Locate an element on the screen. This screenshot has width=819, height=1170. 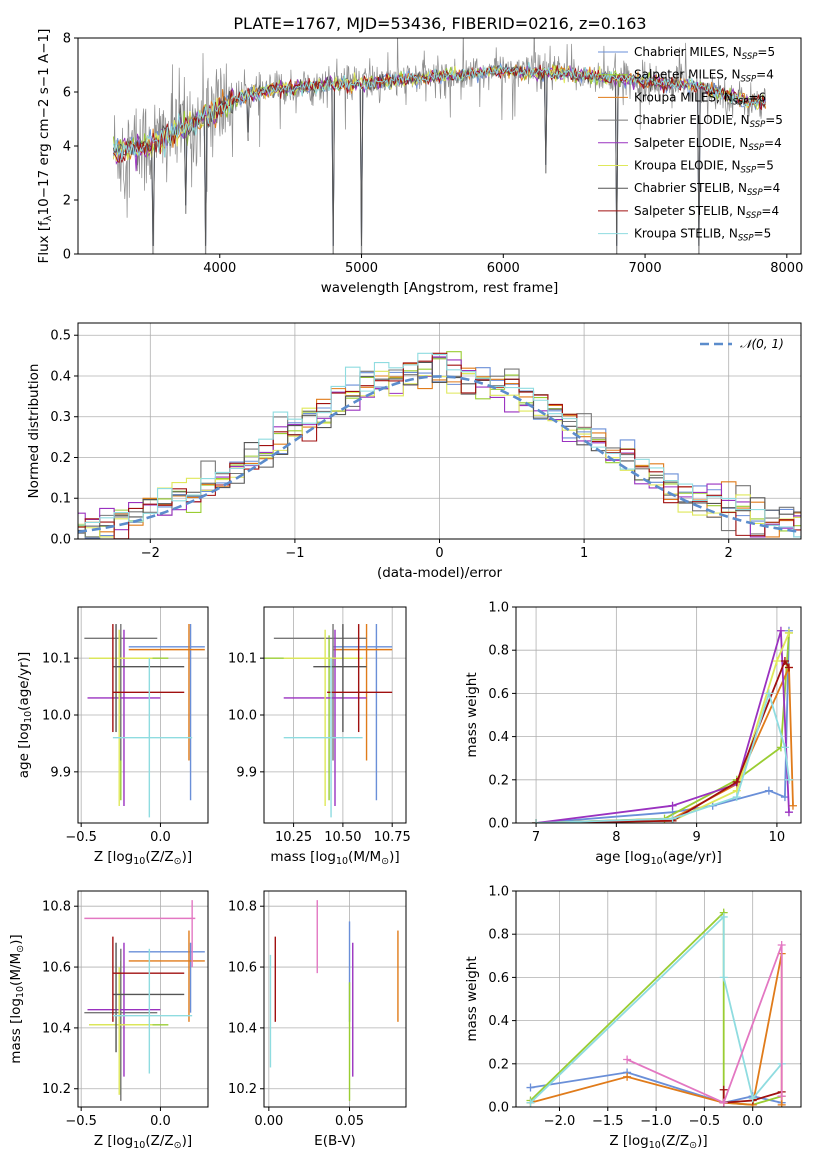
label-part: A is located at coordinates (44, 60).